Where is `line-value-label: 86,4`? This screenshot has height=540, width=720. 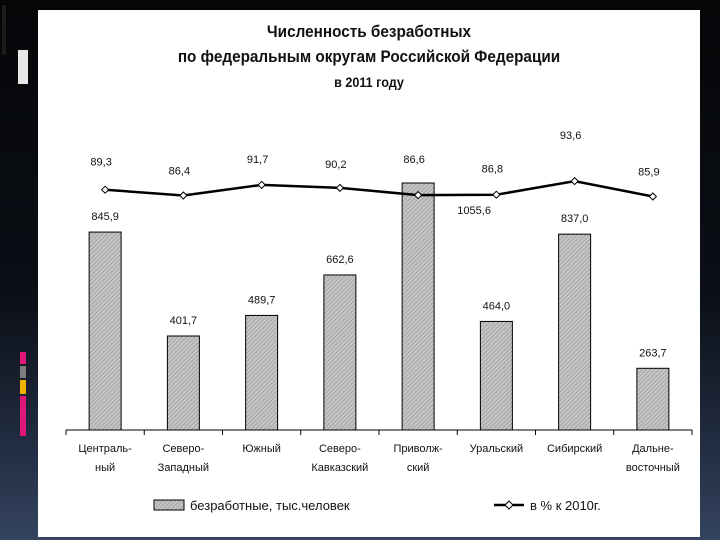
line-value-label: 86,4 is located at coordinates (179, 172).